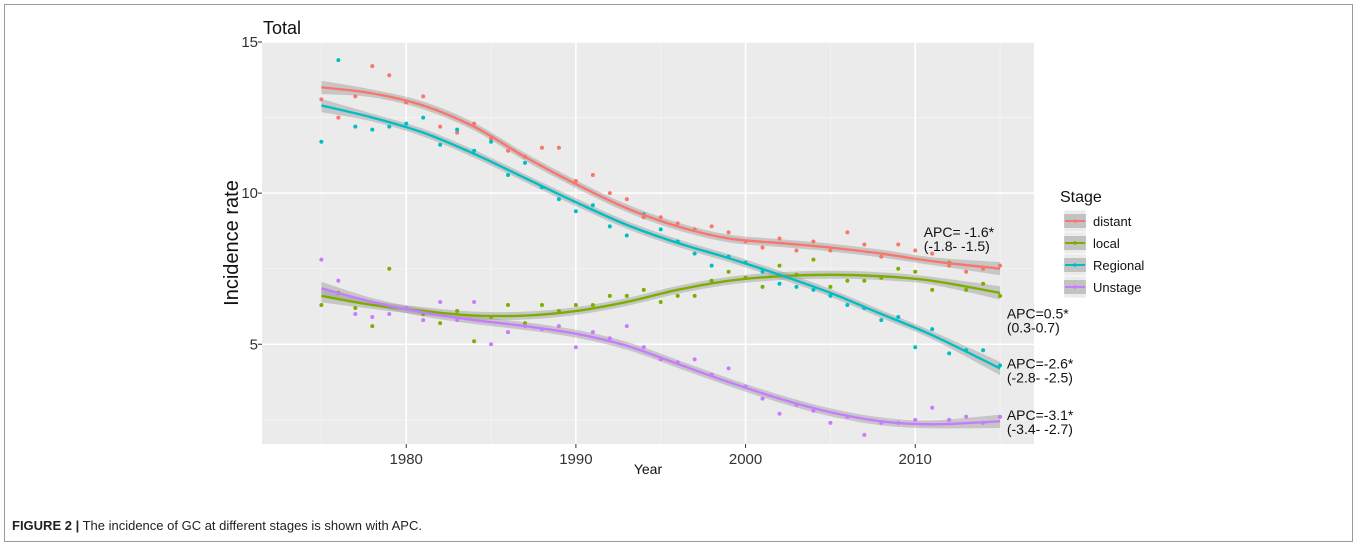 The width and height of the screenshot is (1358, 546). Describe the element at coordinates (1075, 287) in the screenshot. I see `legend-key-point-unstage` at that location.